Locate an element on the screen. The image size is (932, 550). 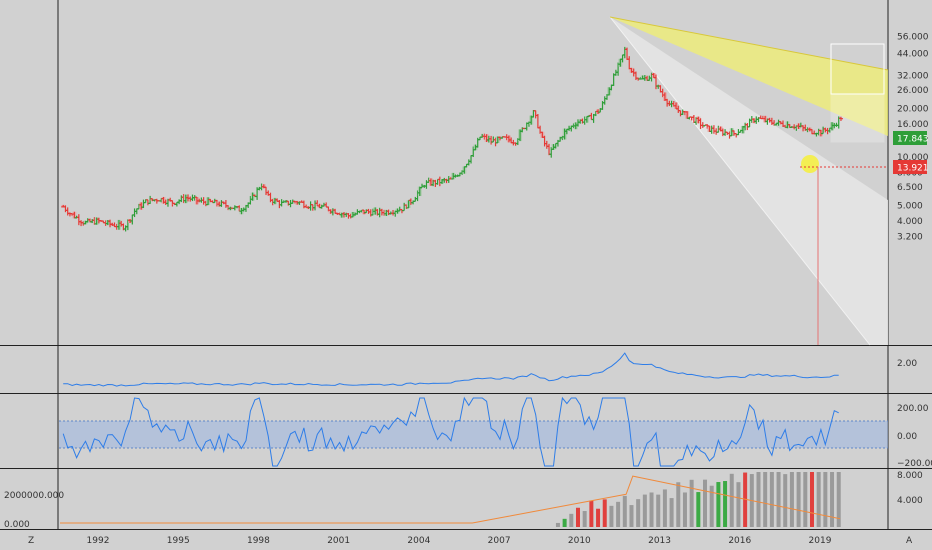
indicator-1-tick-label: 2.00 is located at coordinates (907, 364).